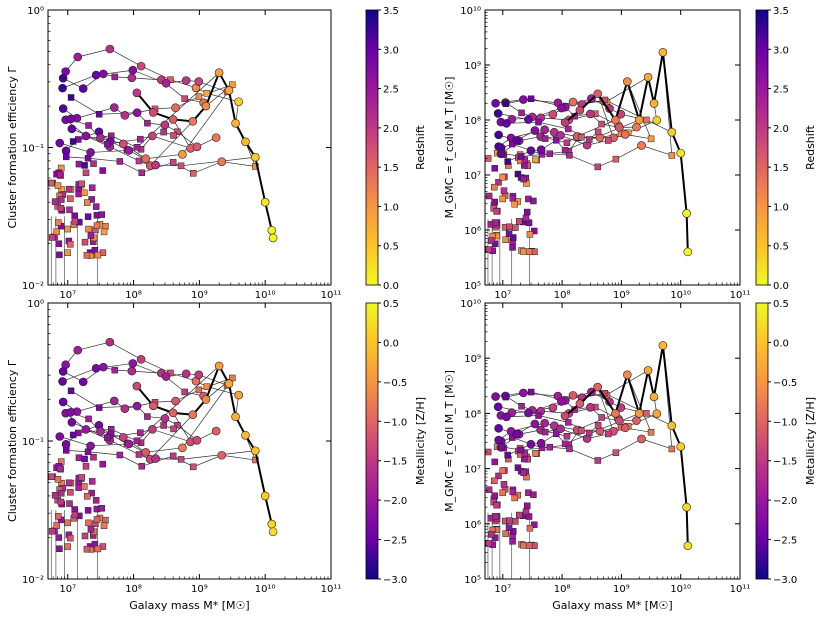  I want to click on colorbar-tick-label: −3.0, so click(395, 580).